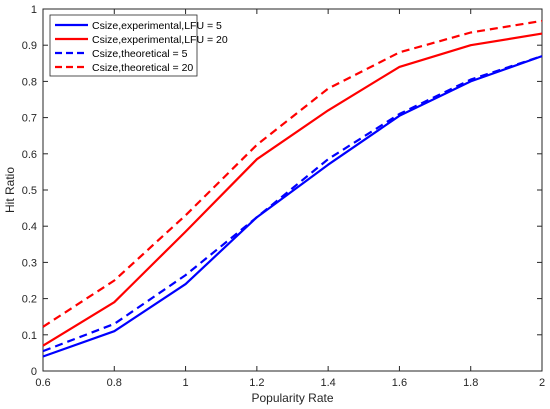 The height and width of the screenshot is (409, 550). I want to click on legend-label: Csize,theoretical = 20, so click(142, 68).